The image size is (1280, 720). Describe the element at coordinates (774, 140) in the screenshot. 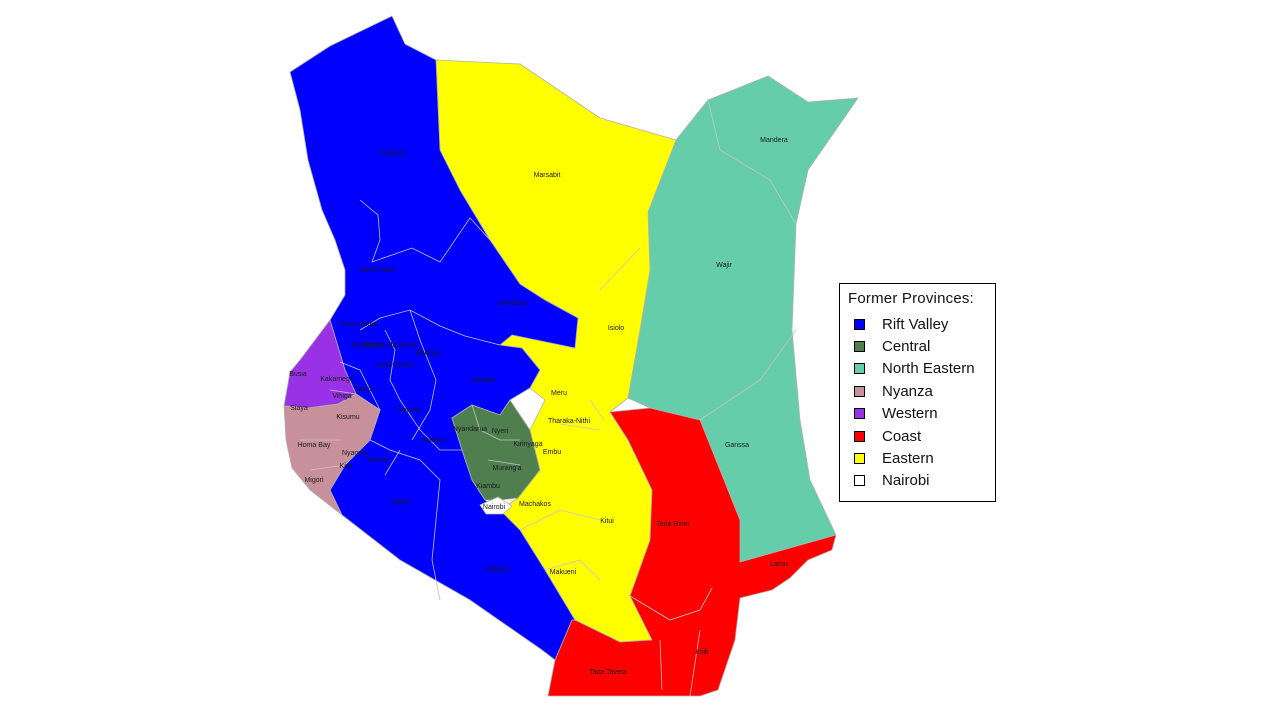

I see `county-label: Mandera` at that location.